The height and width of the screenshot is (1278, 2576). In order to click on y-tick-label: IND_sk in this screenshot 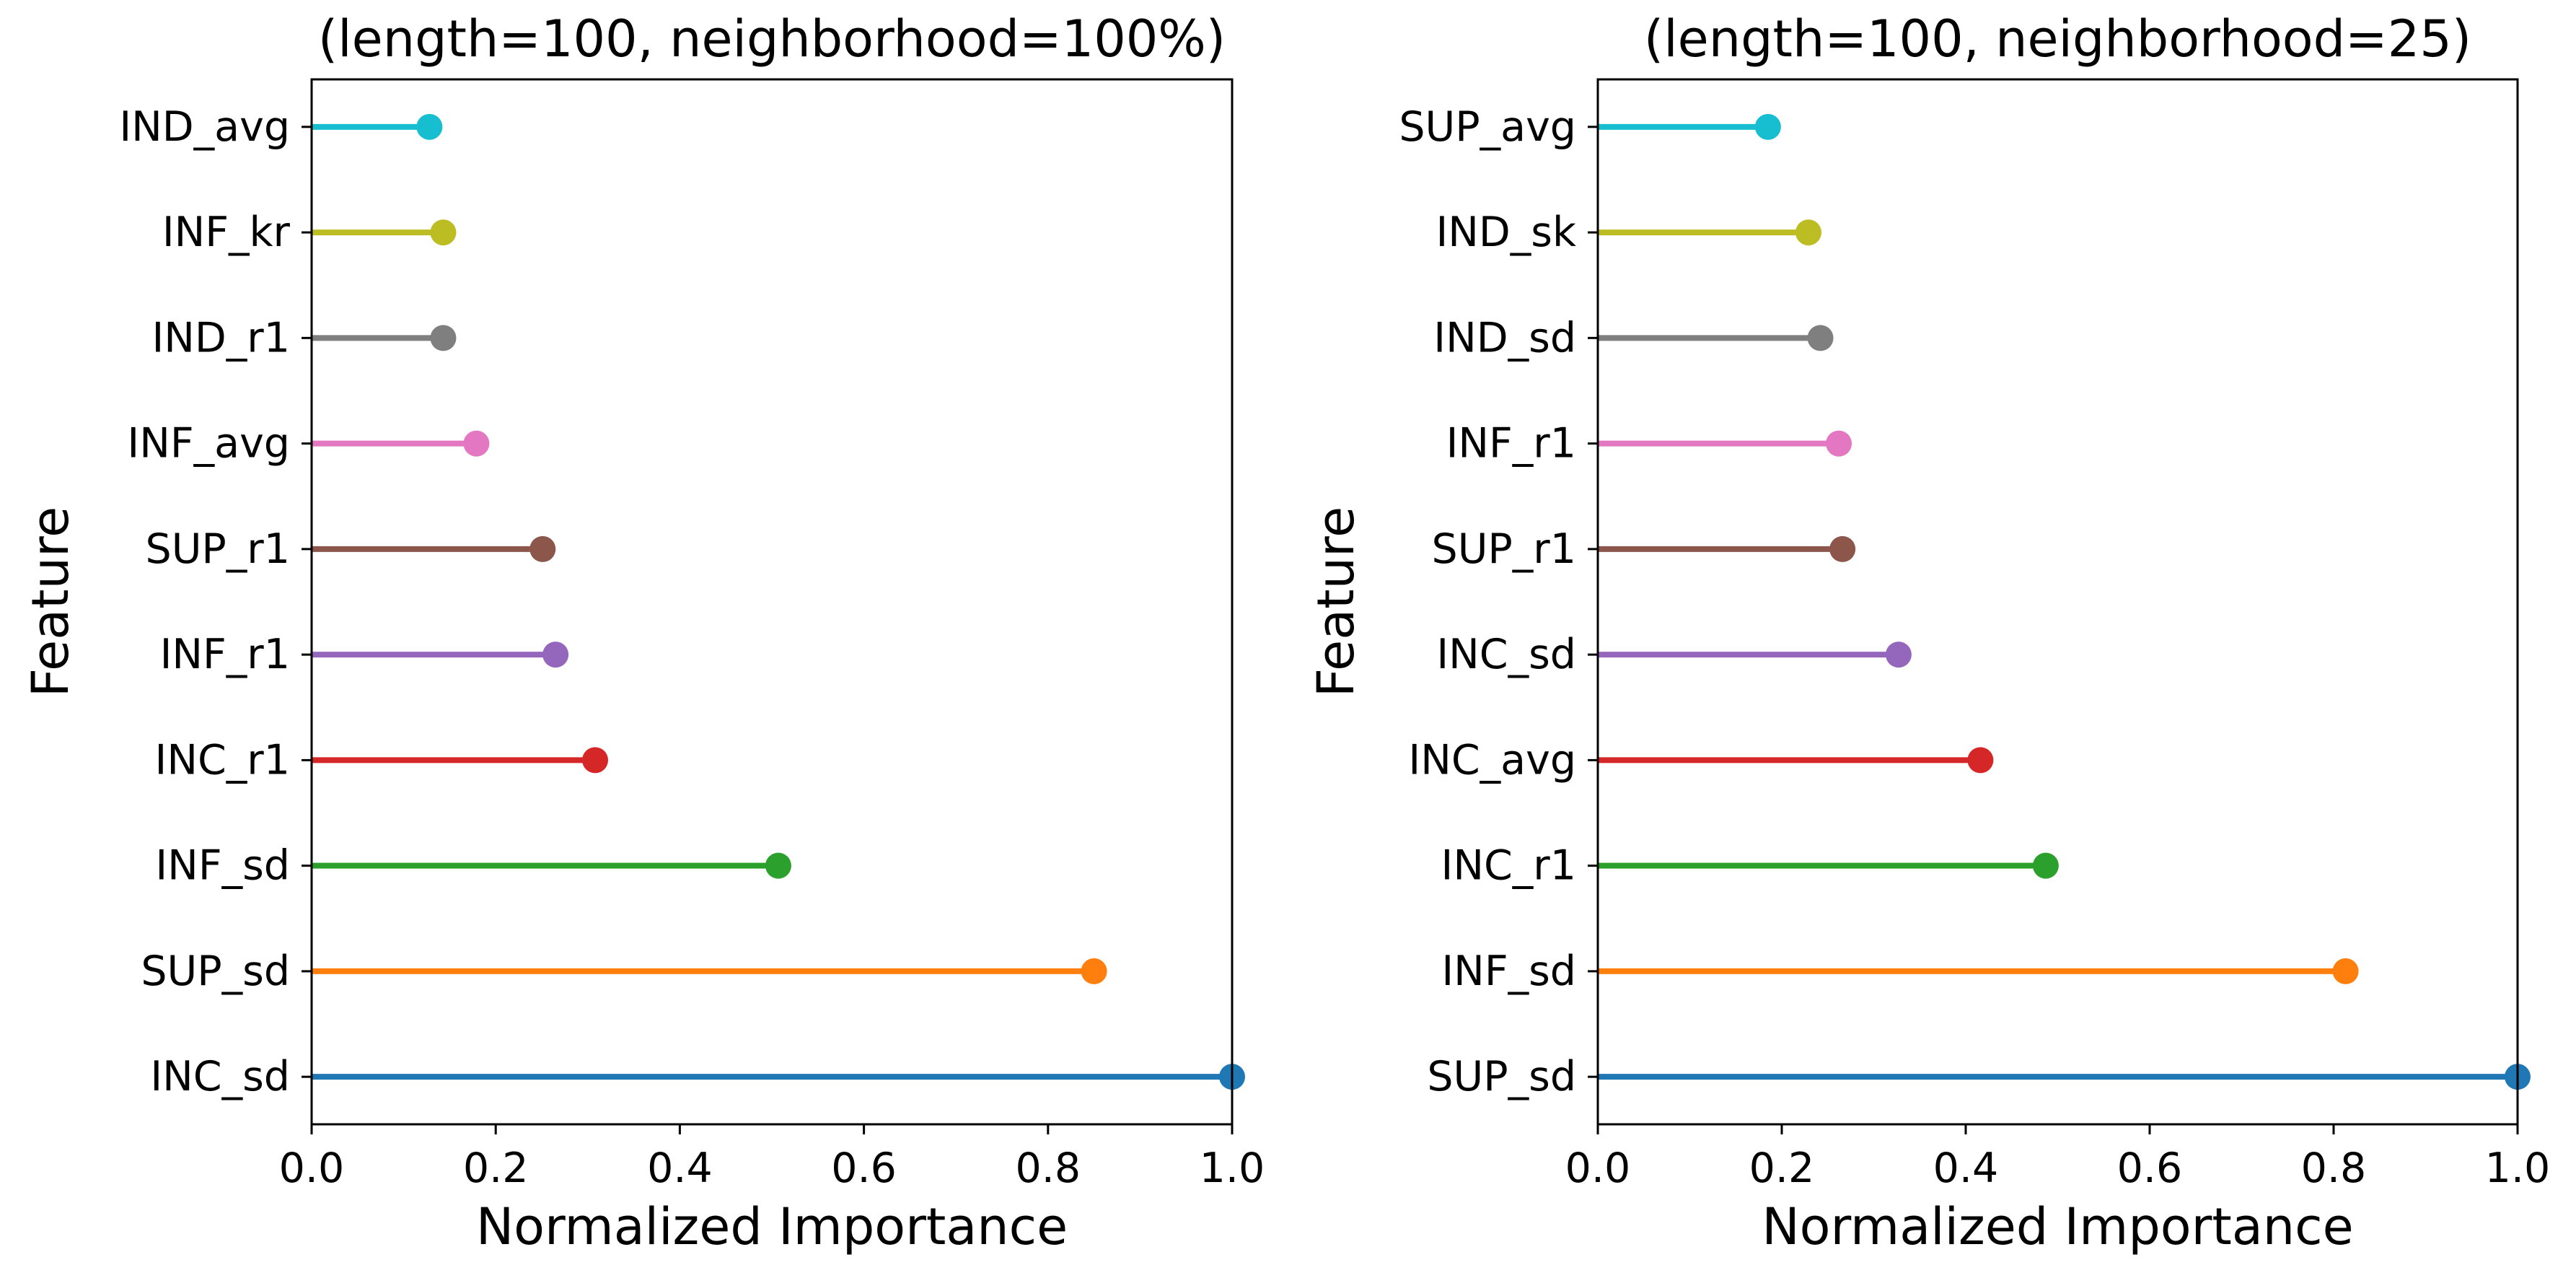, I will do `click(1506, 232)`.